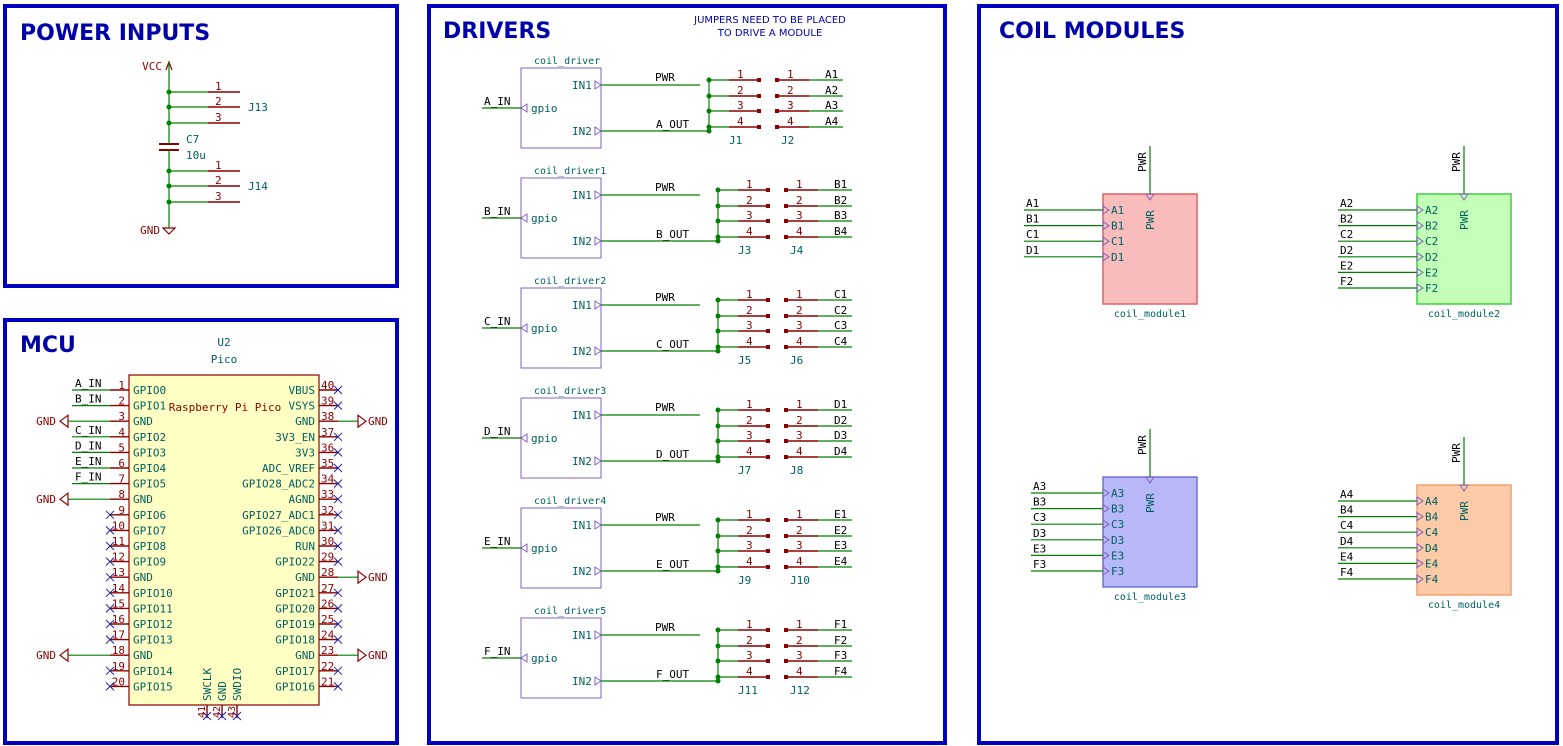  What do you see at coordinates (497, 211) in the screenshot?
I see `driver-input-net: B_IN` at bounding box center [497, 211].